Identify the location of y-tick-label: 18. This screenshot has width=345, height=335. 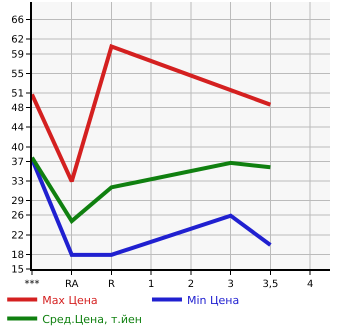
(17, 255).